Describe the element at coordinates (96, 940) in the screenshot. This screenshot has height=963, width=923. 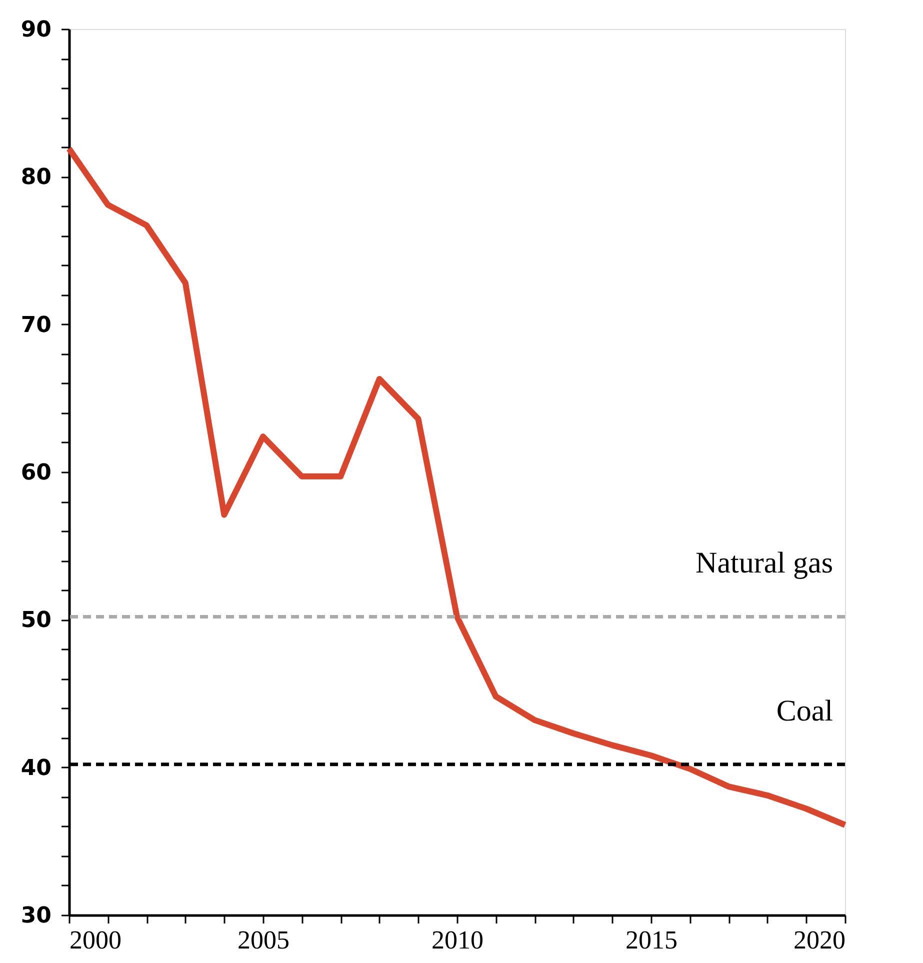
I see `x-tick-label: 2000` at that location.